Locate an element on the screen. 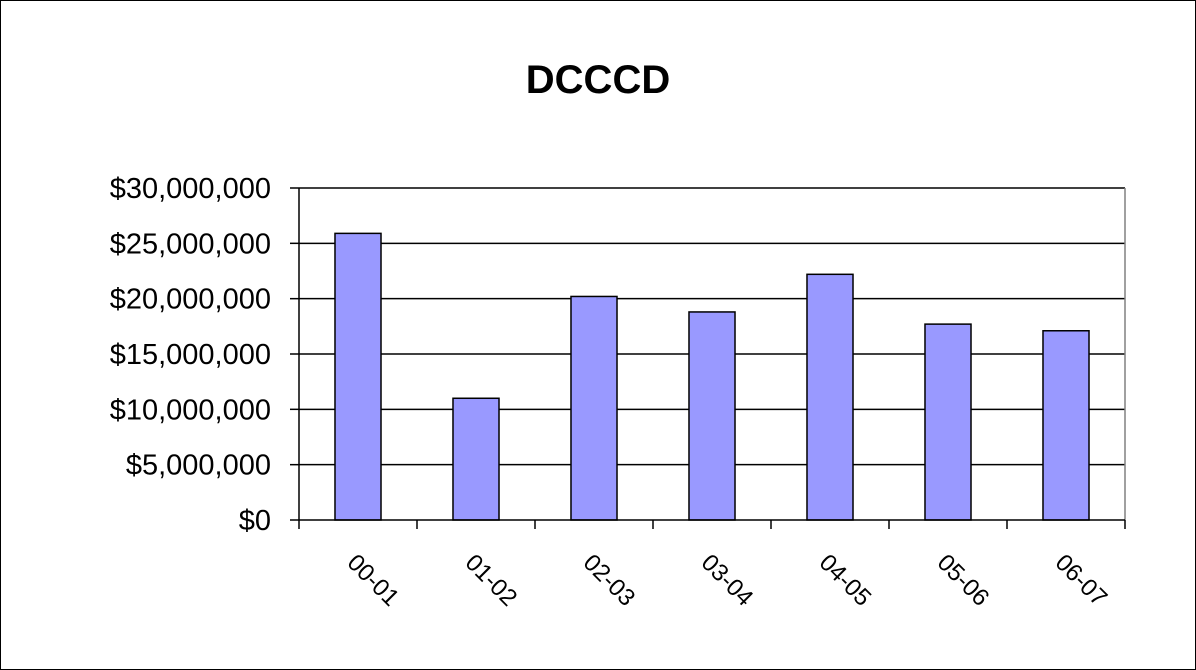  x-tick-label: 02-03 is located at coordinates (609, 580).